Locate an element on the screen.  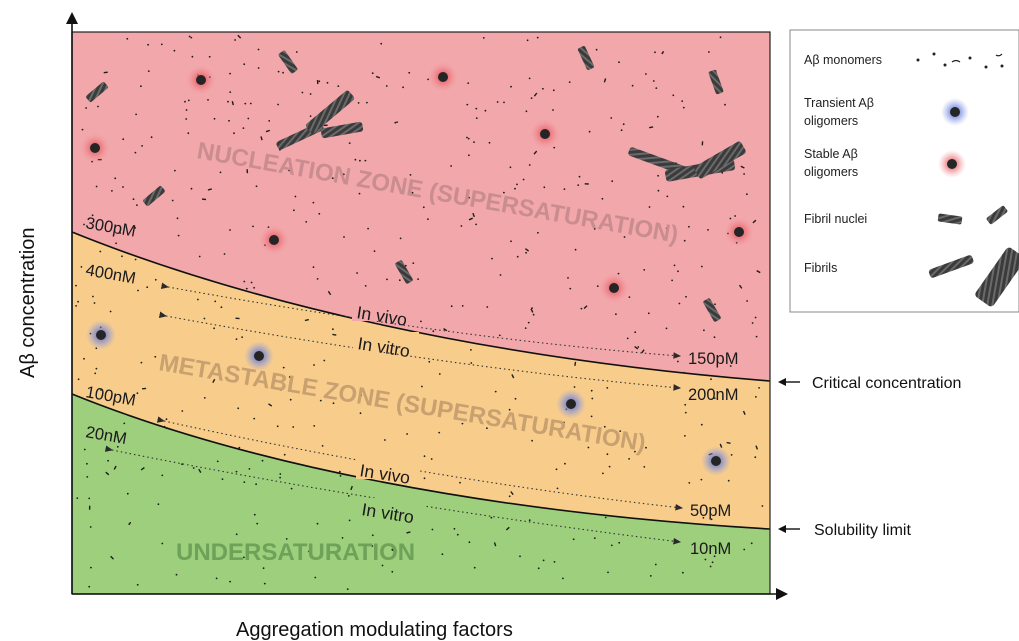
legend-label-stable-line1: Stable Aβ is located at coordinates (831, 154).